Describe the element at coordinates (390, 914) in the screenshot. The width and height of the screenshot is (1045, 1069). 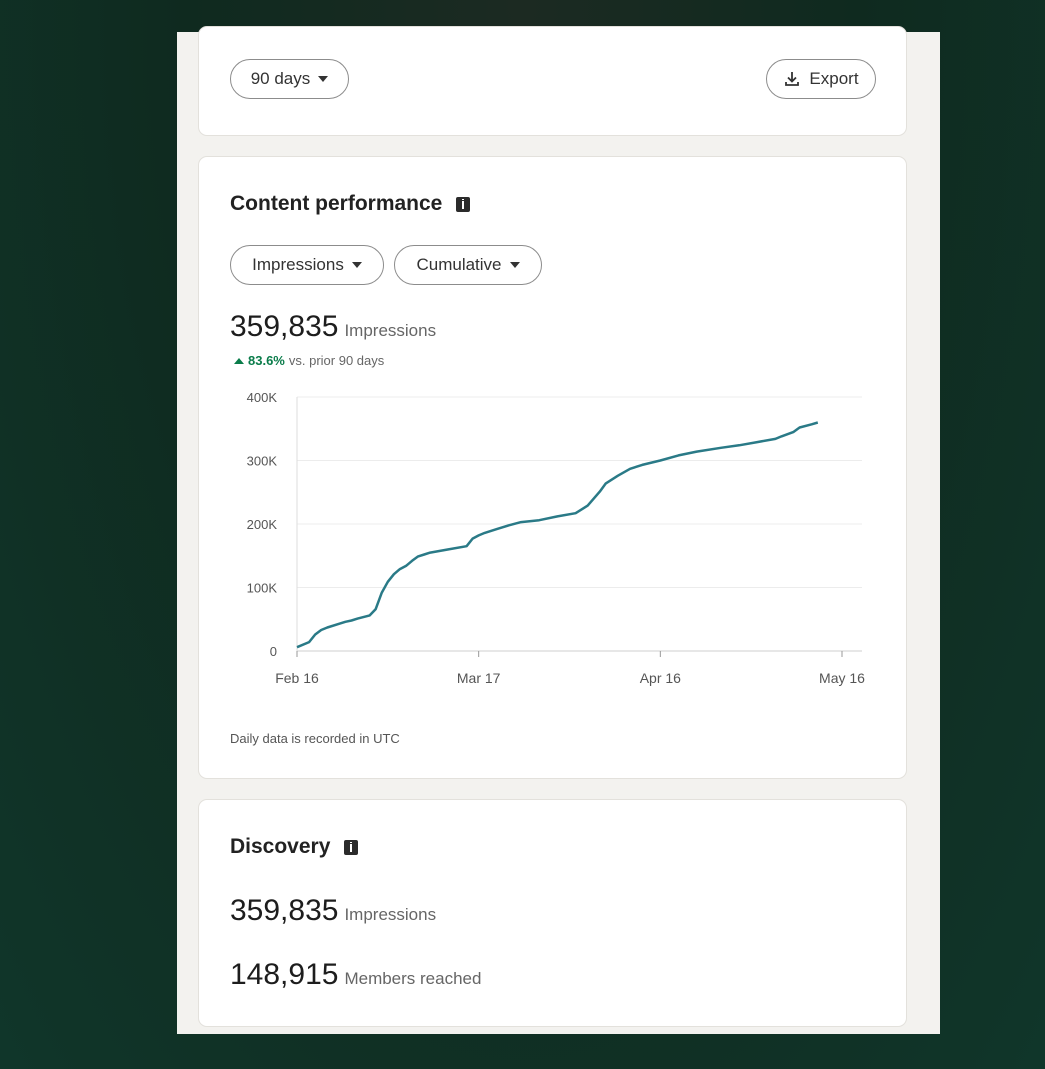
I see `discovery-impressions-label: Impressions` at that location.